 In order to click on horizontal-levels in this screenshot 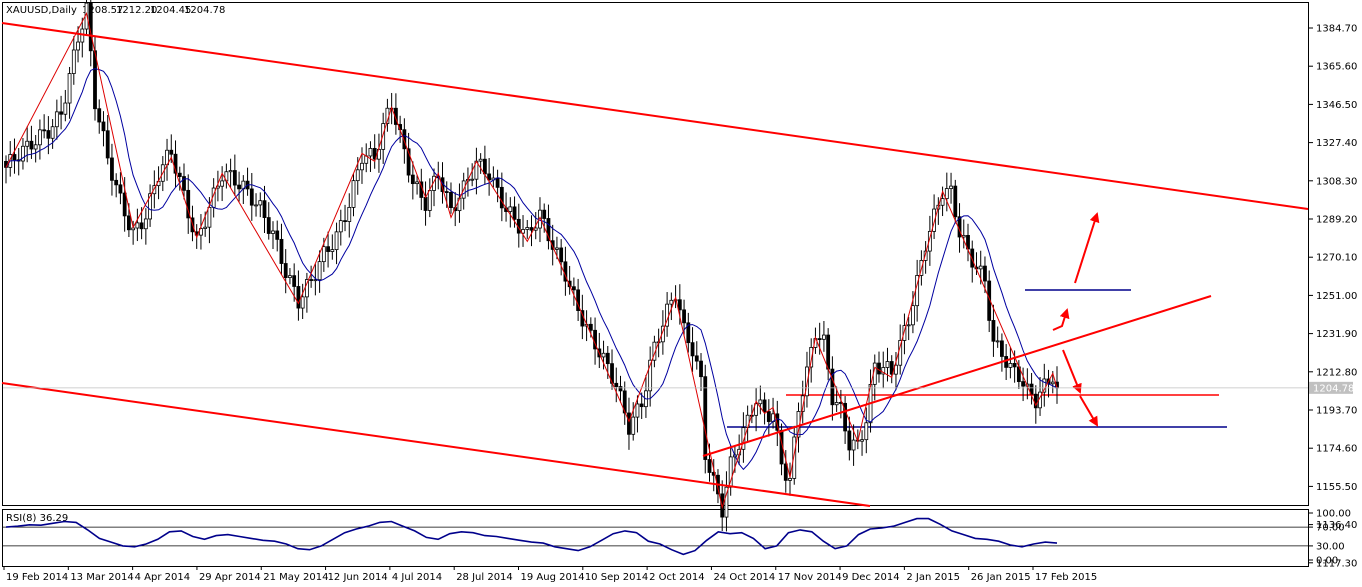, I will do `click(977, 358)`.